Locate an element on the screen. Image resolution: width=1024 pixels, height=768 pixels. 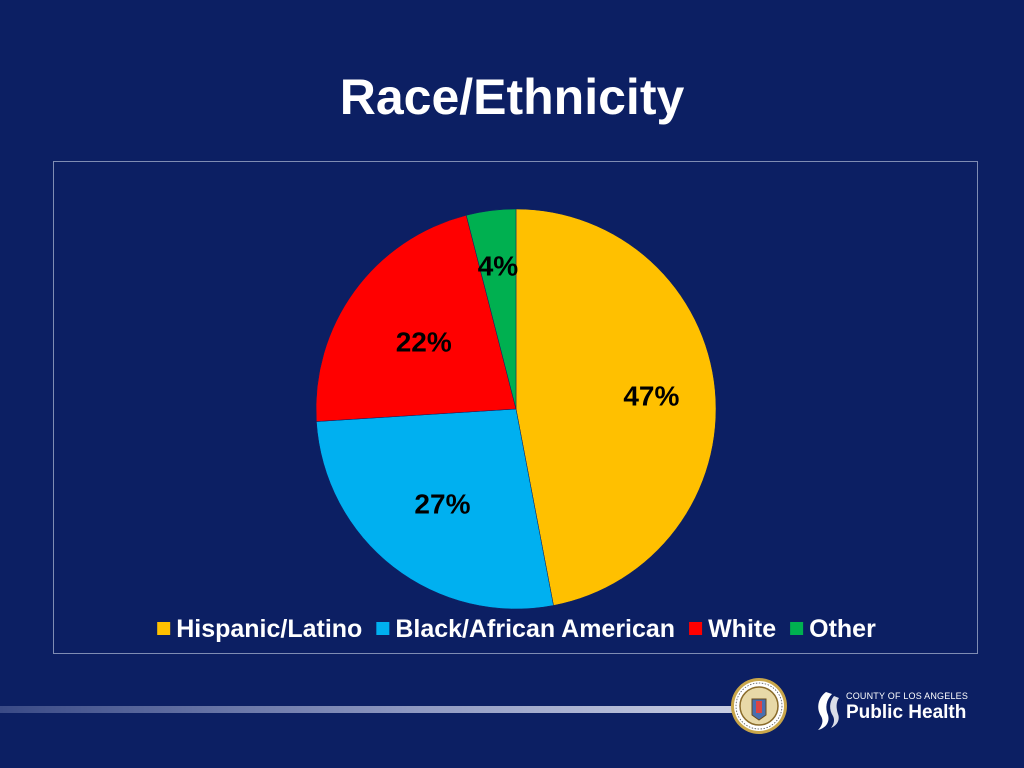
legend-entry: Other is located at coordinates (842, 629).